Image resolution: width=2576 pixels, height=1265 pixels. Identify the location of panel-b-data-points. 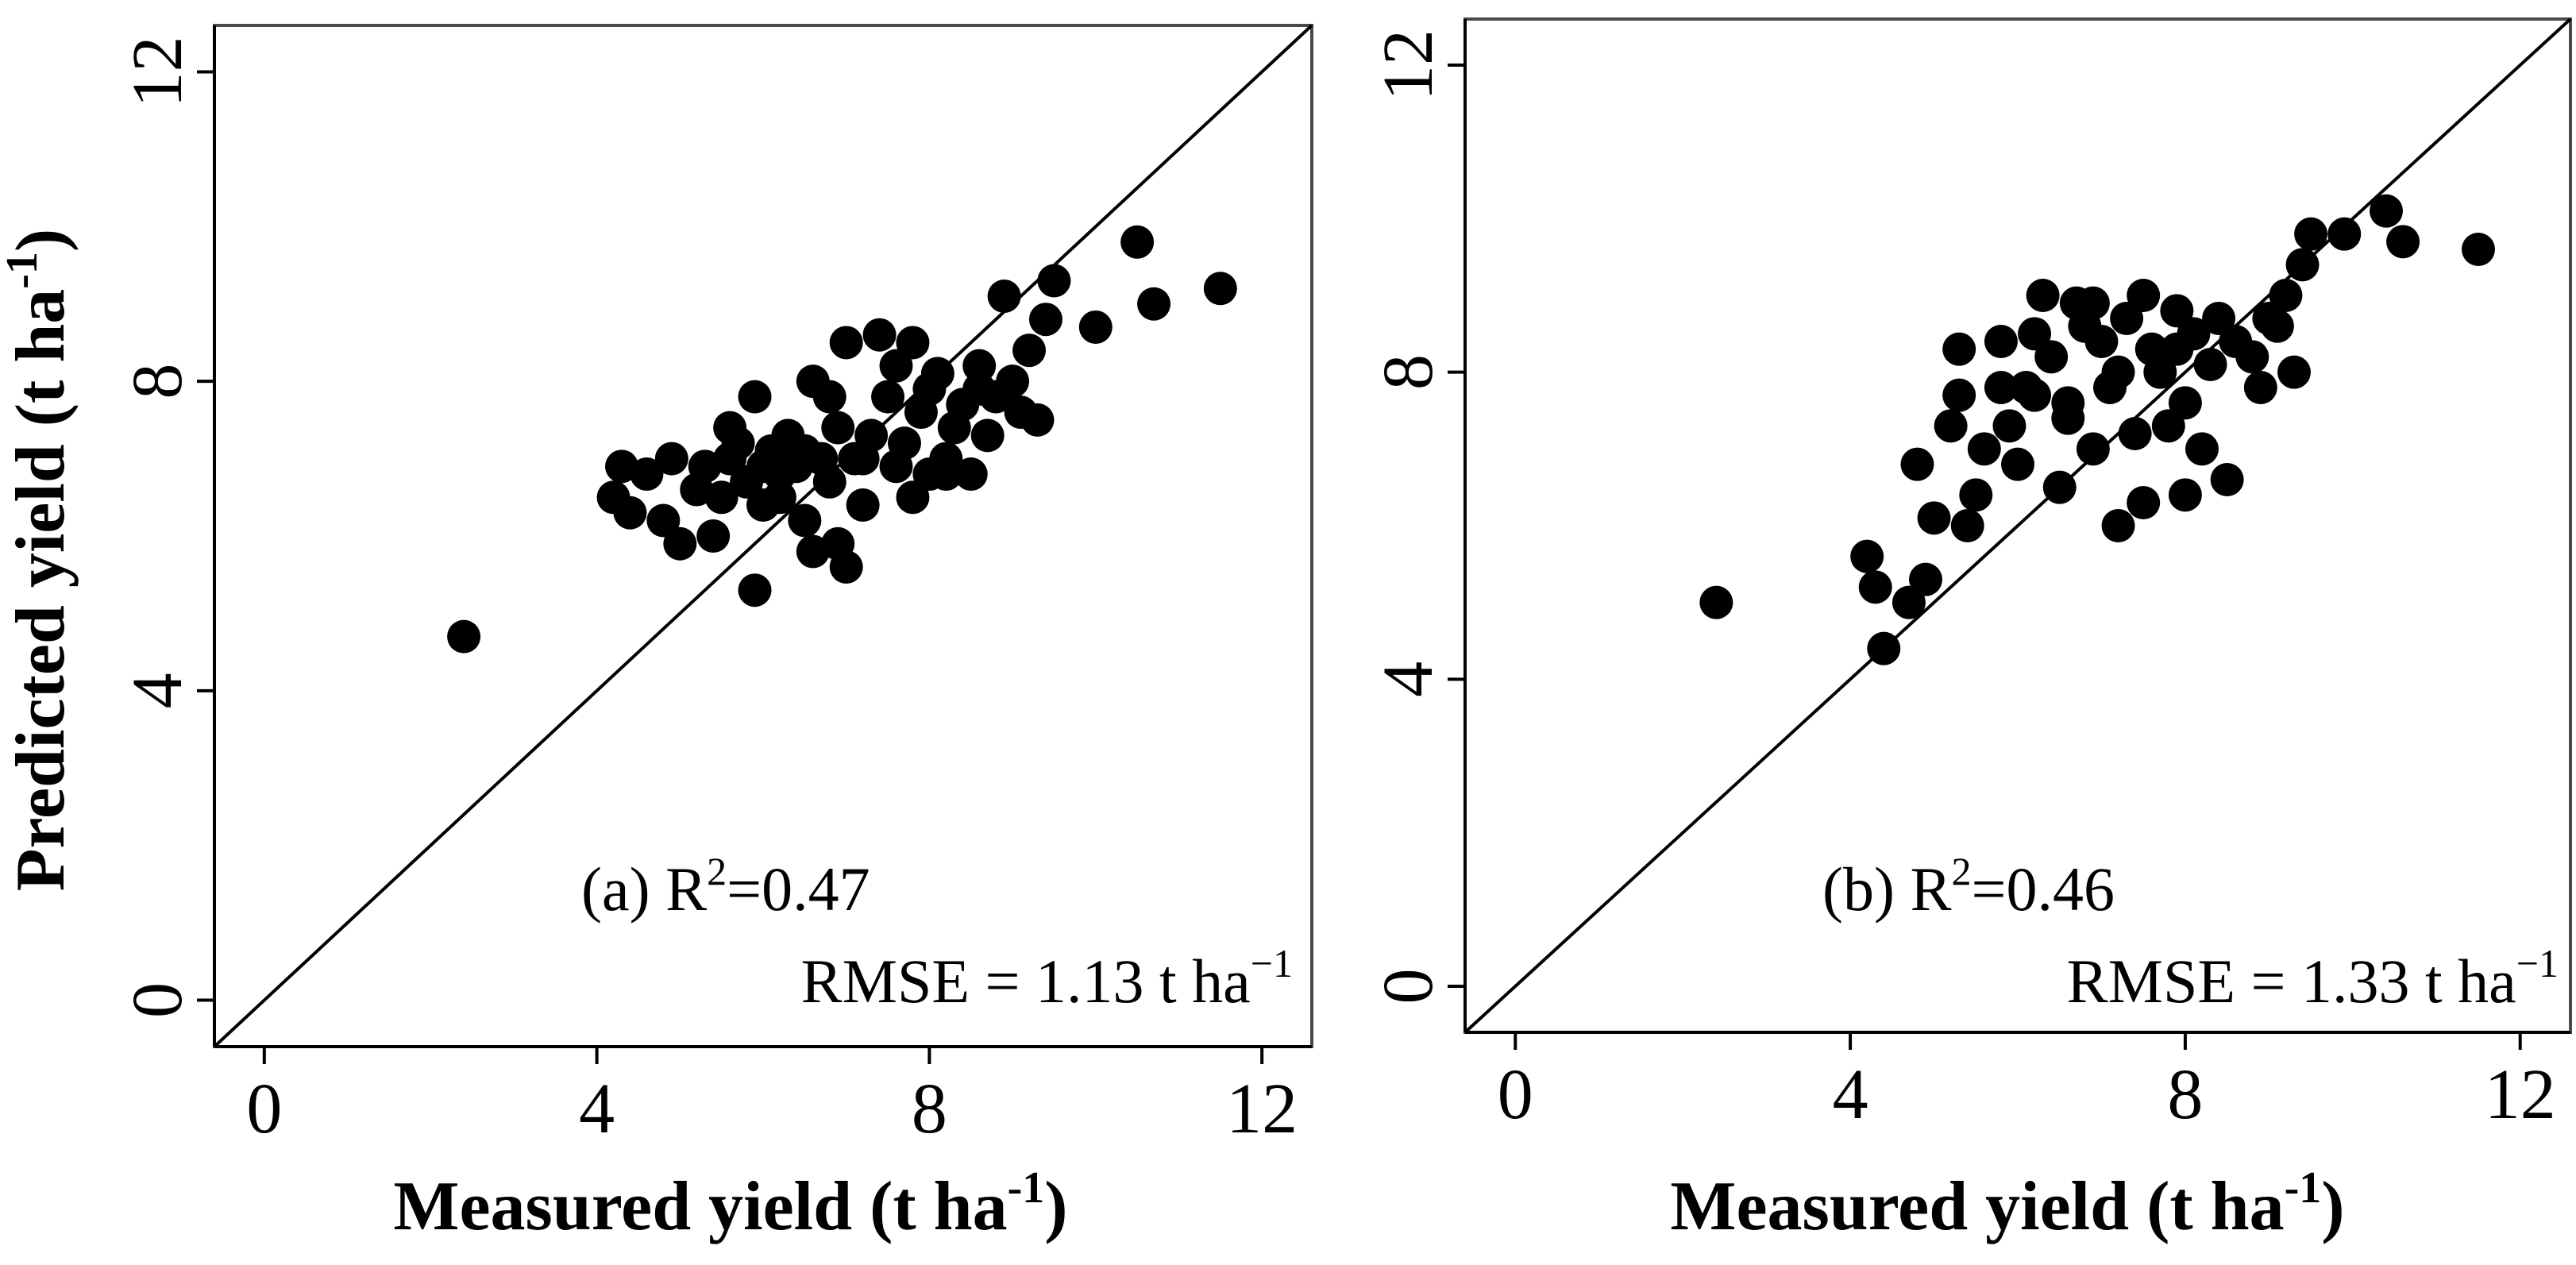
(2097, 429).